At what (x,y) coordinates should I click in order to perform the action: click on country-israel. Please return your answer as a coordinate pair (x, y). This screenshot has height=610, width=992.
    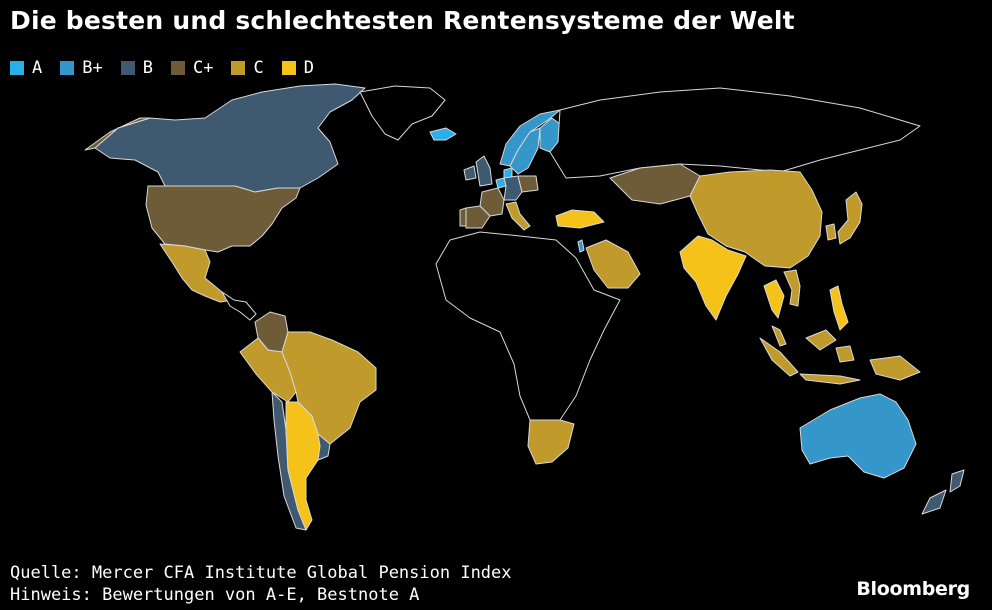
    Looking at the image, I should click on (581, 246).